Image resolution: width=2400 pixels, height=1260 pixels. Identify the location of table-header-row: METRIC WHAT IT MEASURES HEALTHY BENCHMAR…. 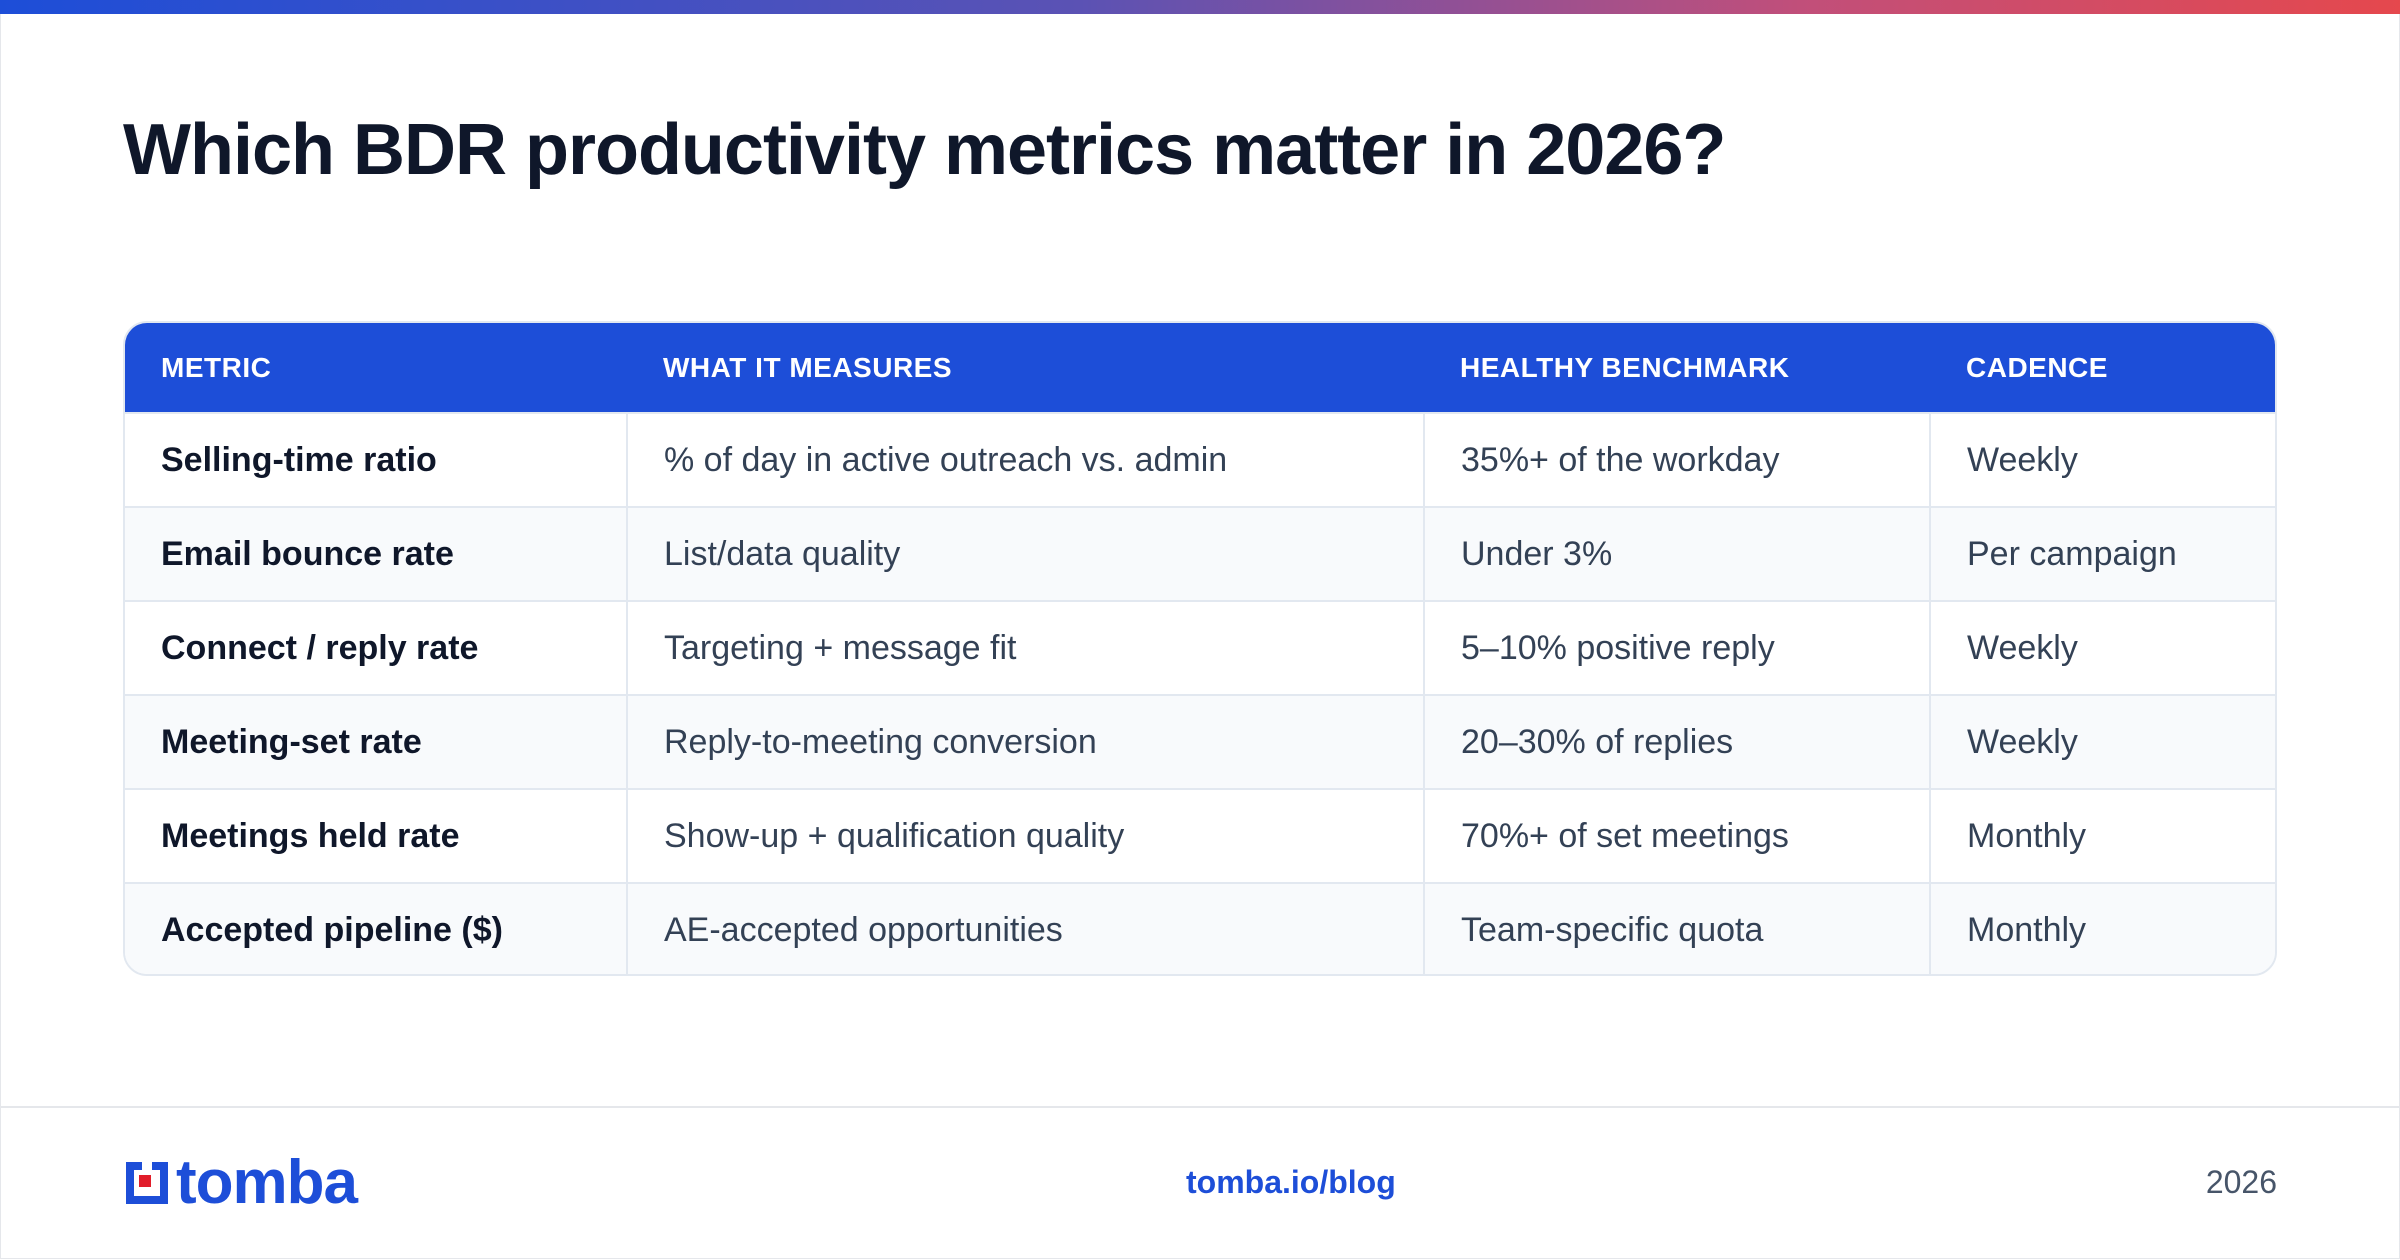
(1200, 368).